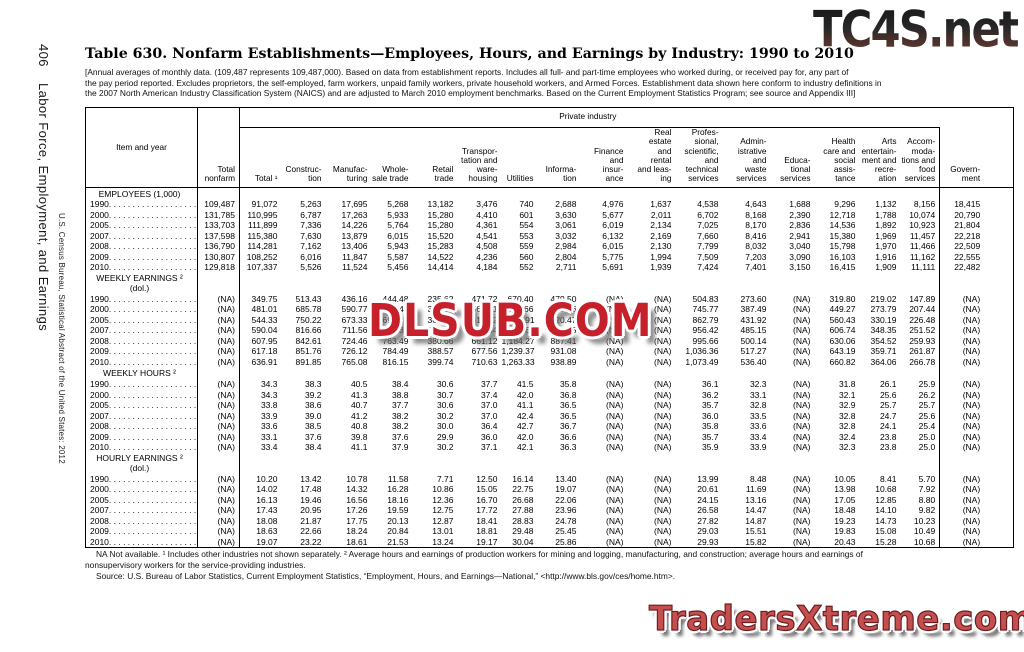 This screenshot has width=1024, height=652. I want to click on value-cell: 5,268, so click(398, 204).